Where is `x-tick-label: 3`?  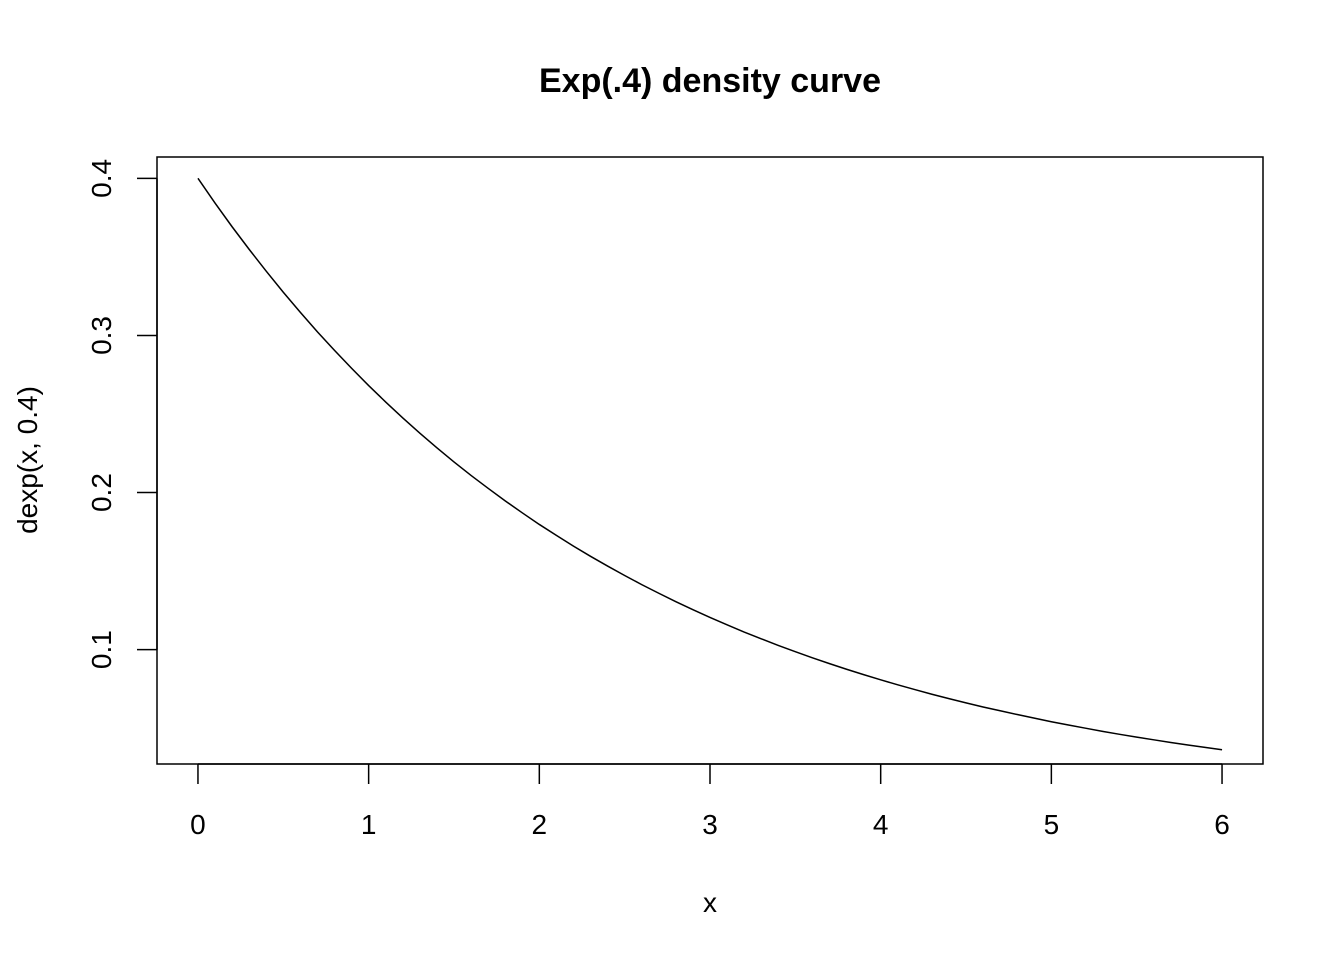 x-tick-label: 3 is located at coordinates (710, 824).